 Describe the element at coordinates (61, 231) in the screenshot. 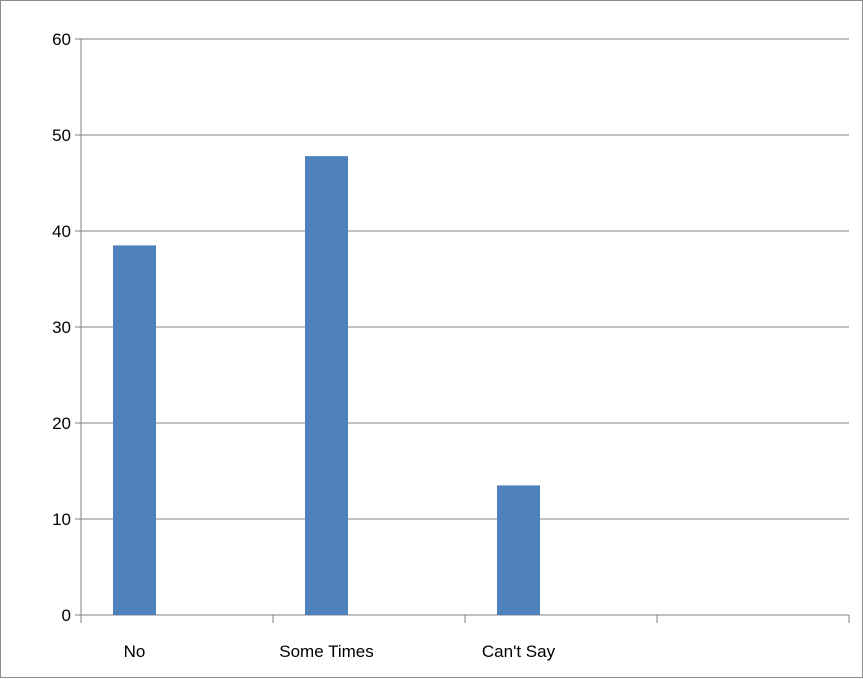

I see `y-tick-label: 40` at that location.